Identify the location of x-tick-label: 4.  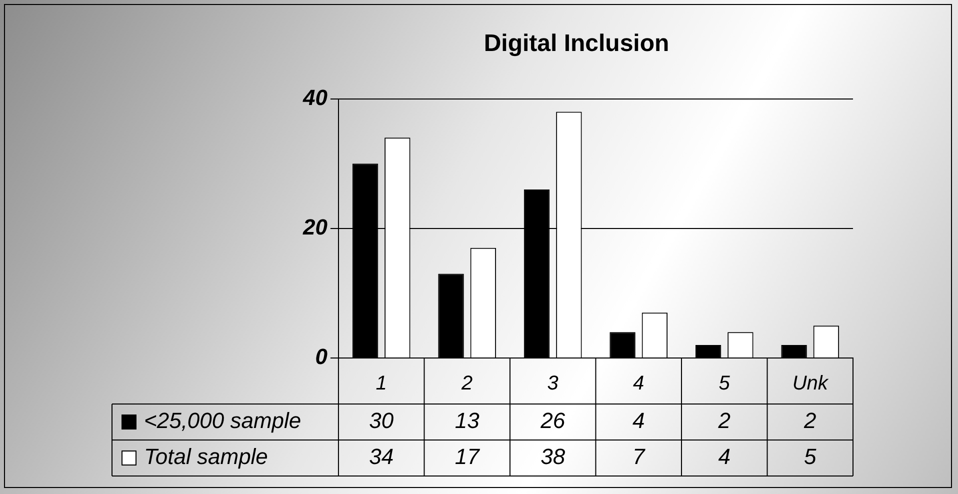
(638, 383).